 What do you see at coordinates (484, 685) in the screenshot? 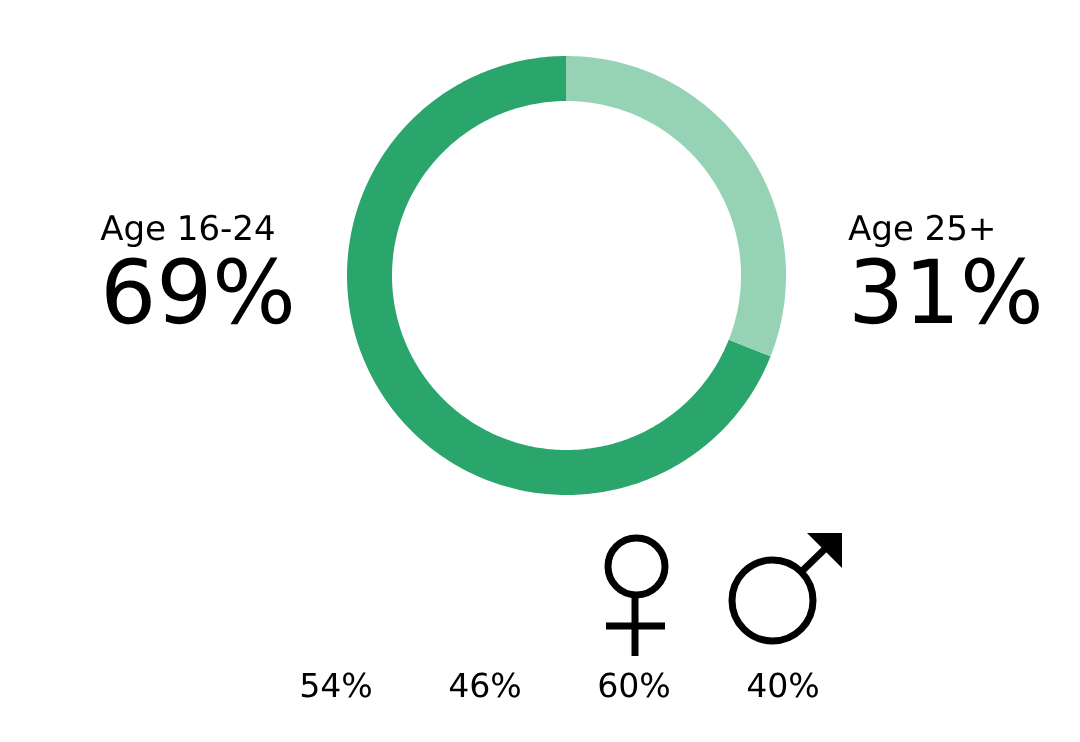
I see `text: 46%` at bounding box center [484, 685].